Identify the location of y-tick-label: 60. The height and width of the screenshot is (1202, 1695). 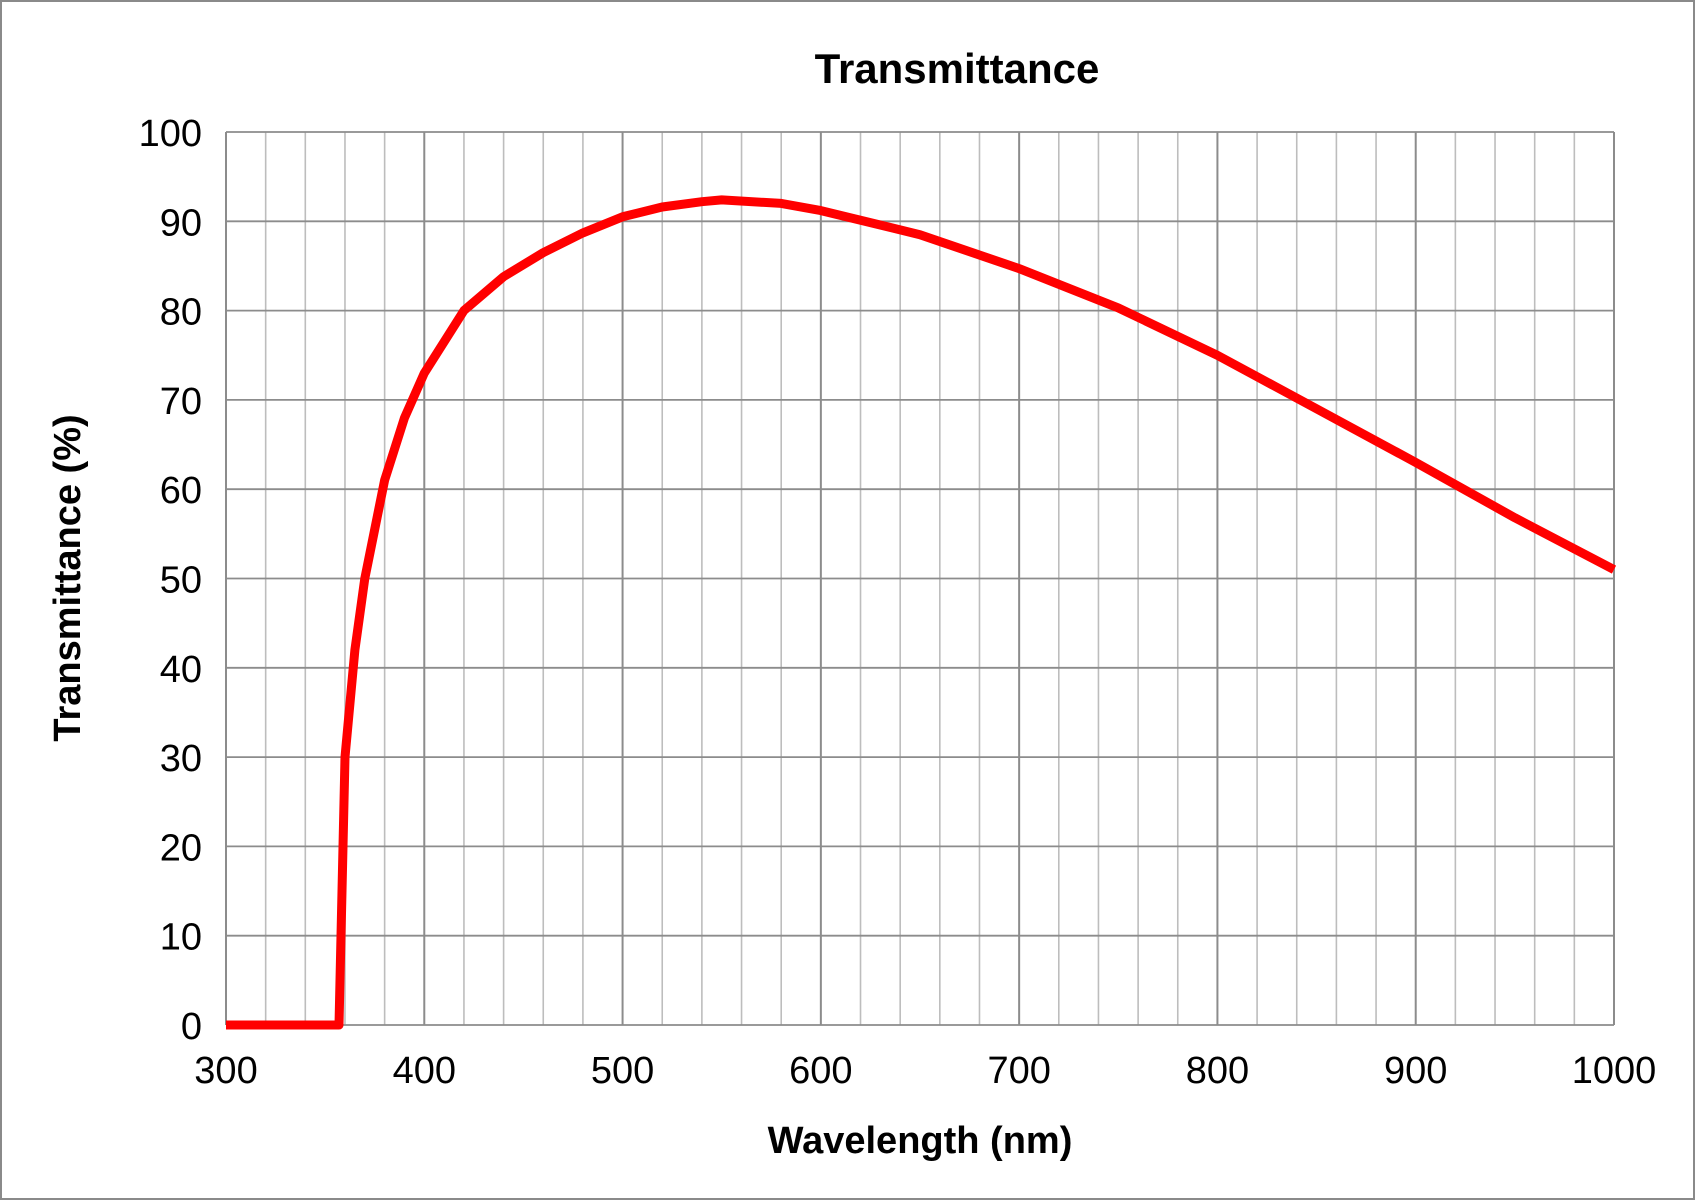
(181, 491).